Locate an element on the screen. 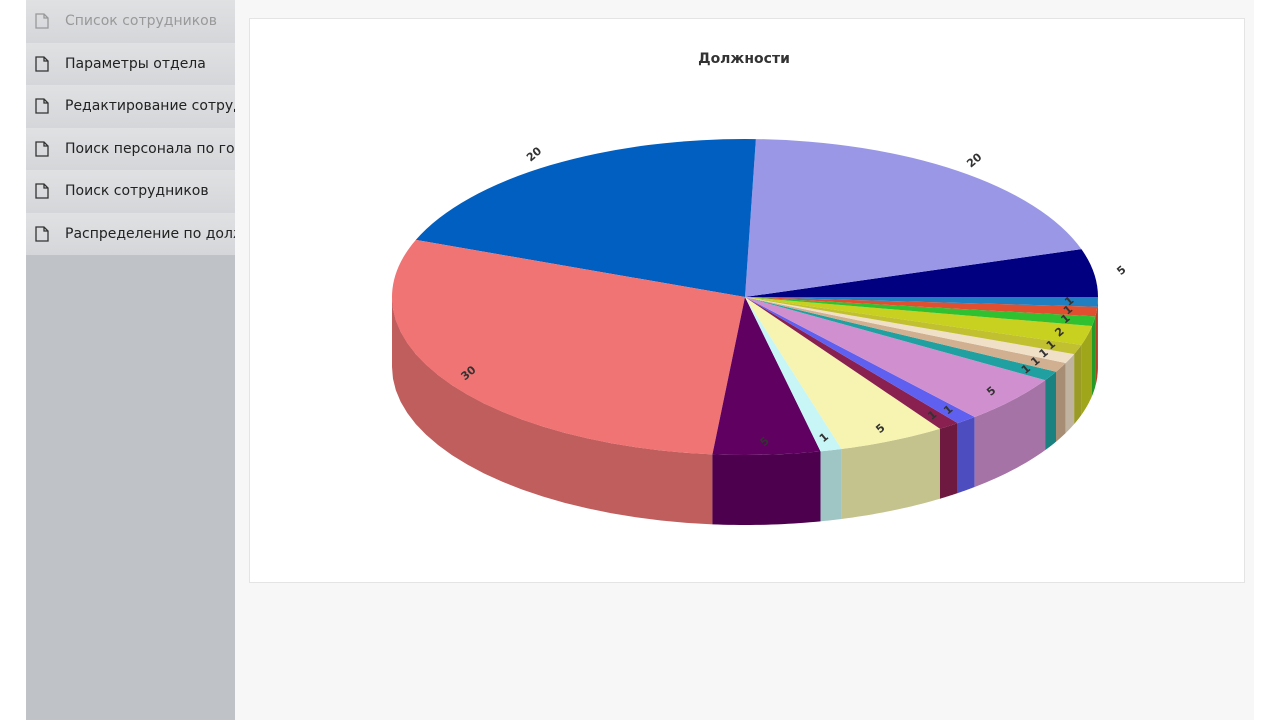 Image resolution: width=1280 pixels, height=720 pixels. chart-title: Должности is located at coordinates (744, 59).